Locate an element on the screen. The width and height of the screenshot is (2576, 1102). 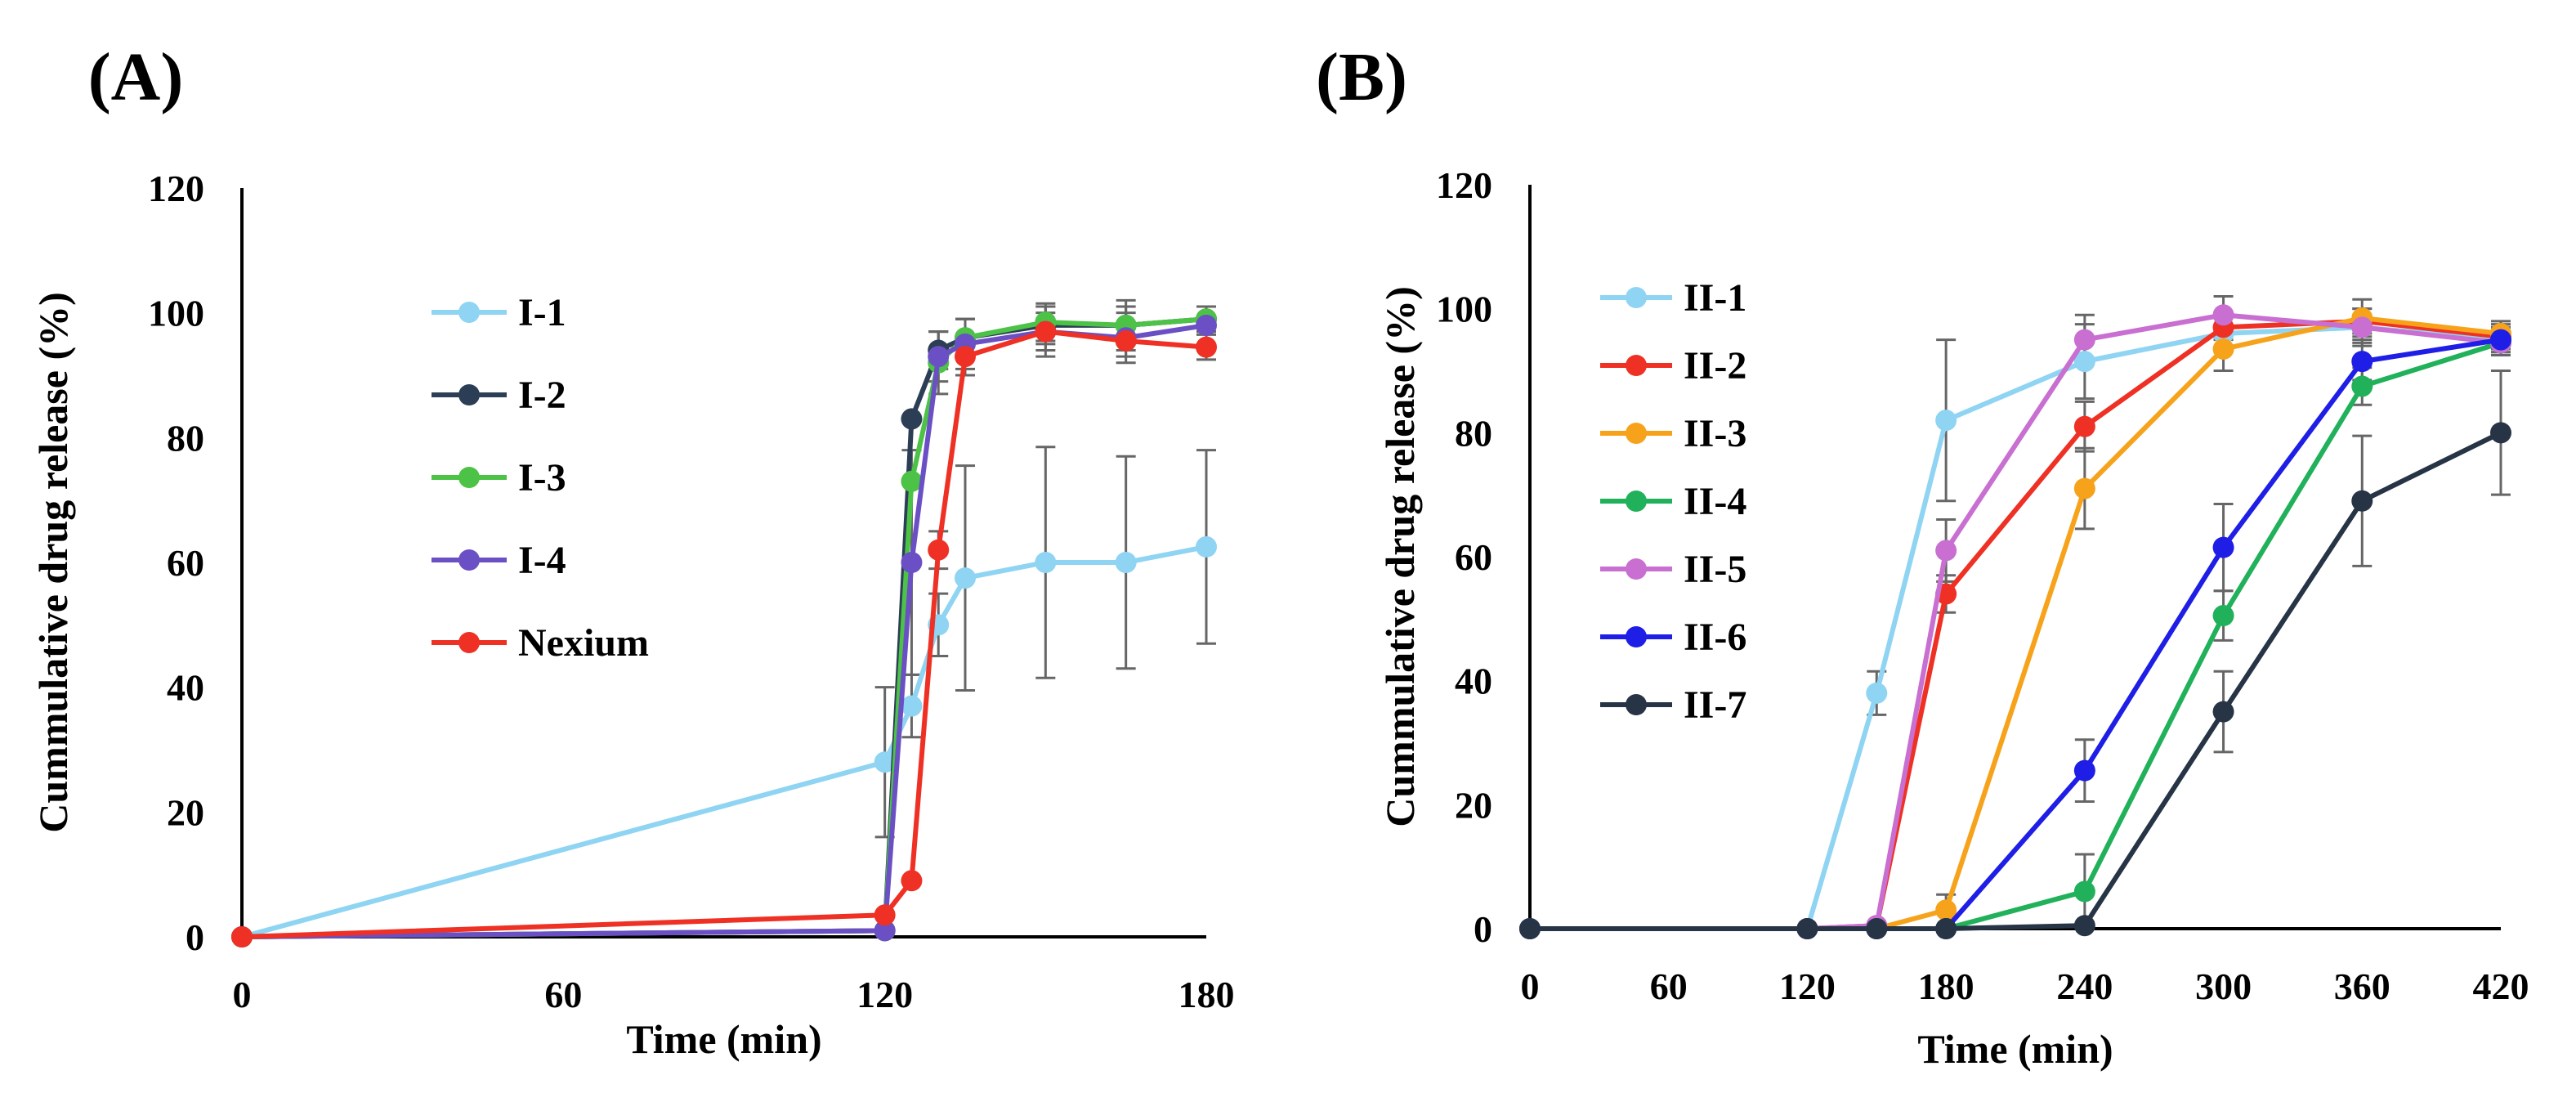
y-tick-label: 80 is located at coordinates (1473, 433).